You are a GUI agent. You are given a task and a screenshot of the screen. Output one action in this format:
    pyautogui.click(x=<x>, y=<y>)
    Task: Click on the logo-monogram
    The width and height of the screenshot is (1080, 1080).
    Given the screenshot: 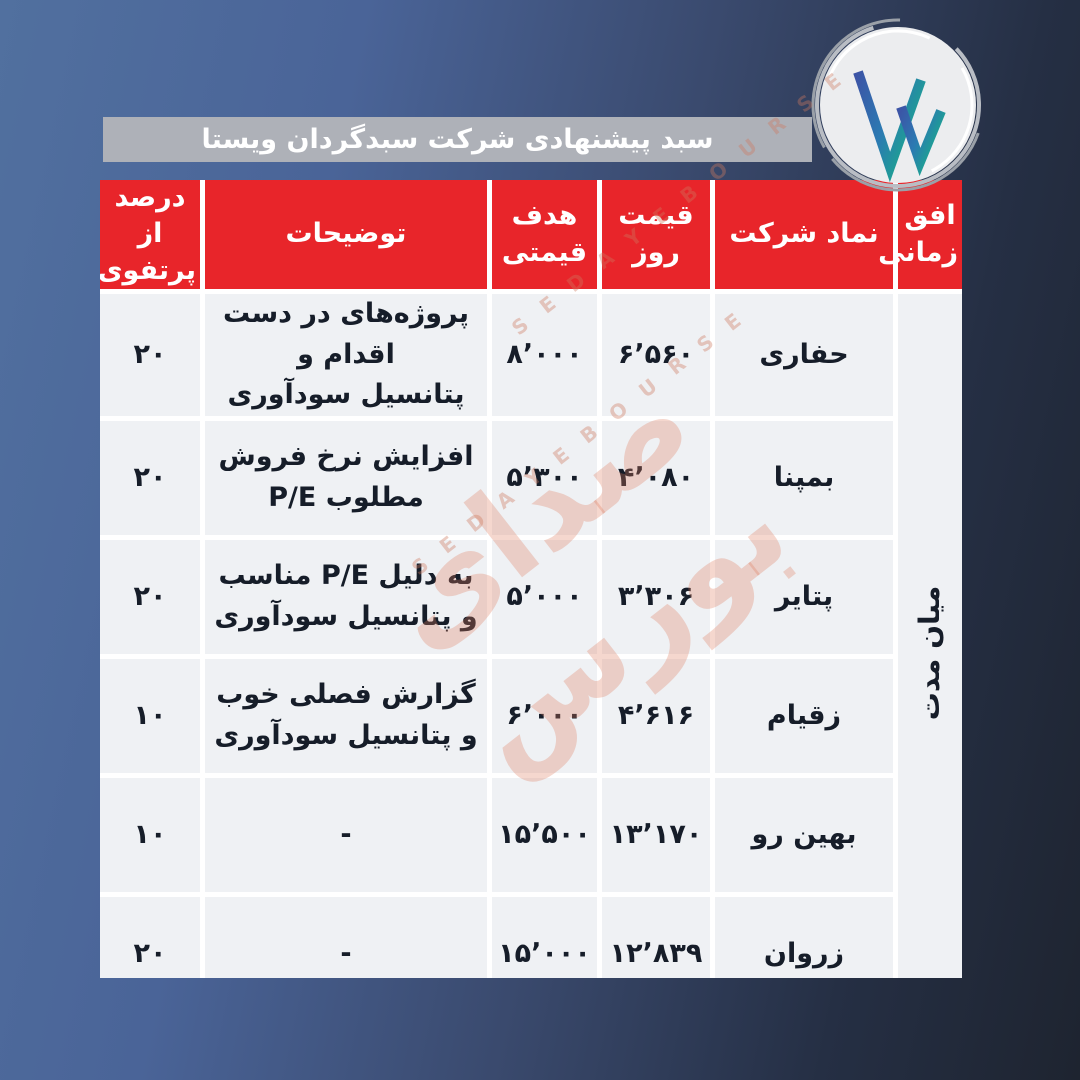 What is the action you would take?
    pyautogui.click(x=901, y=123)
    